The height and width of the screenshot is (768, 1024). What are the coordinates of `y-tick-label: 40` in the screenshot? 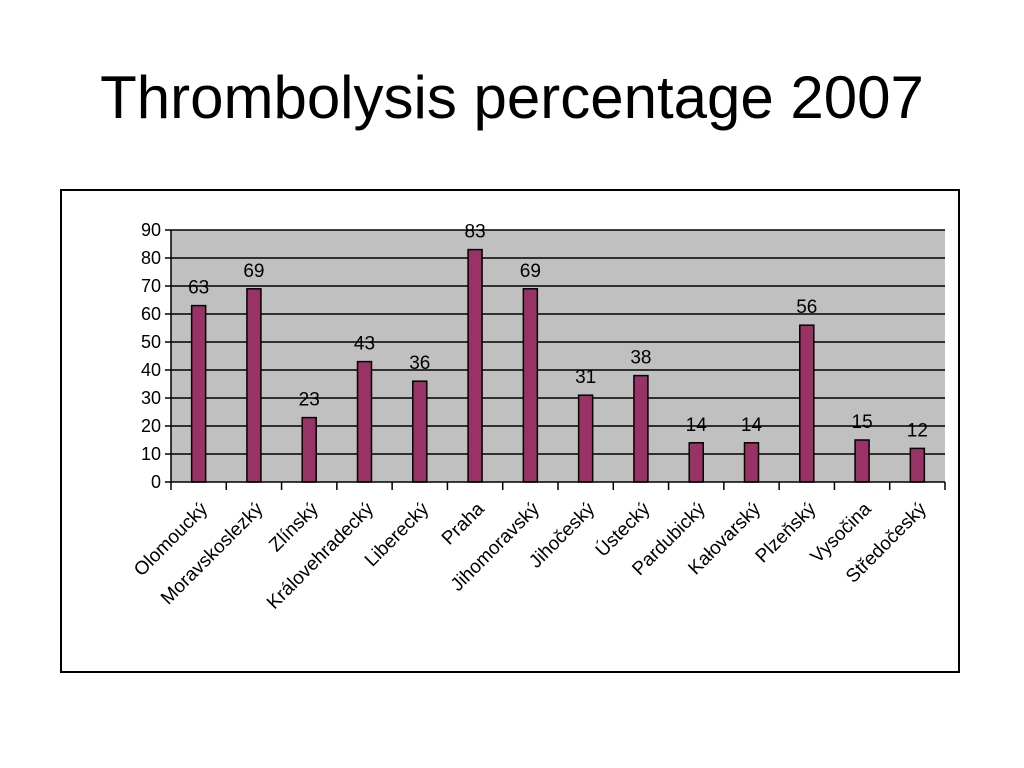 It's located at (151, 370).